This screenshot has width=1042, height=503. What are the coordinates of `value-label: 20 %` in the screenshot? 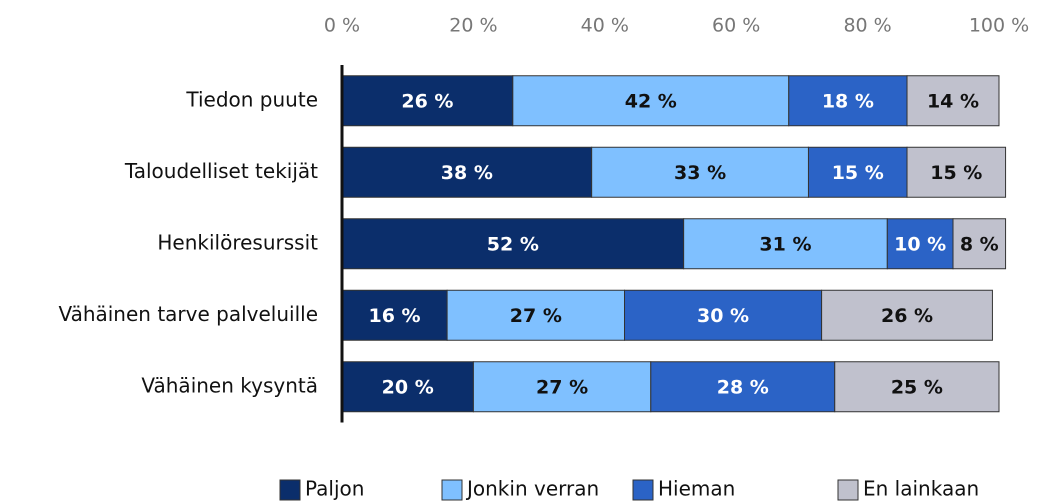 It's located at (408, 387).